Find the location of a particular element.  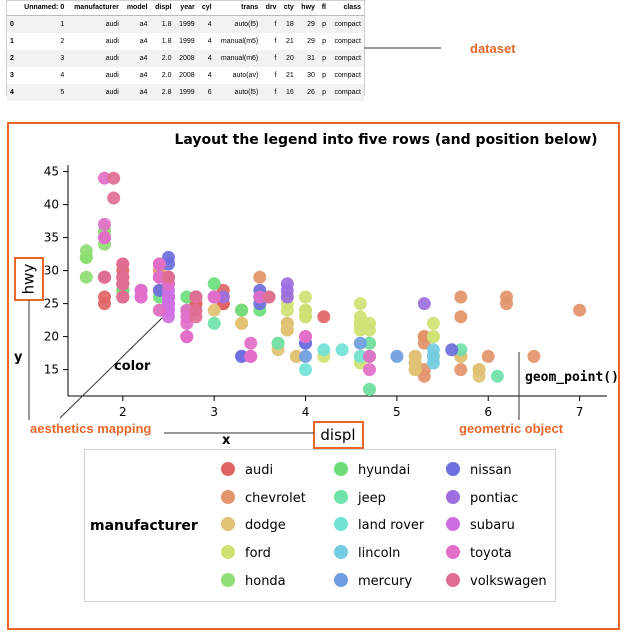

data-point-nissan is located at coordinates (159, 290).